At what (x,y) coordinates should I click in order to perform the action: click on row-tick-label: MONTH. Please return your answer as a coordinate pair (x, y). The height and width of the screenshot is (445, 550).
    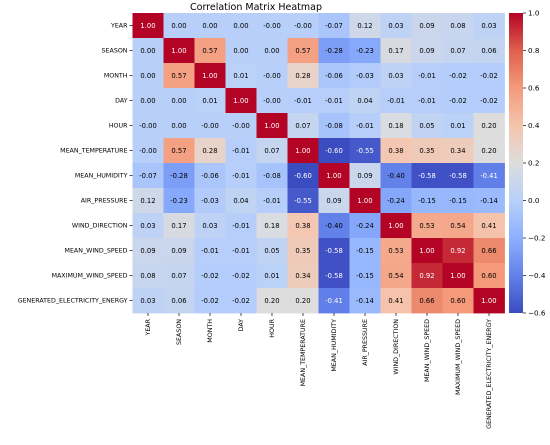
    Looking at the image, I should click on (116, 76).